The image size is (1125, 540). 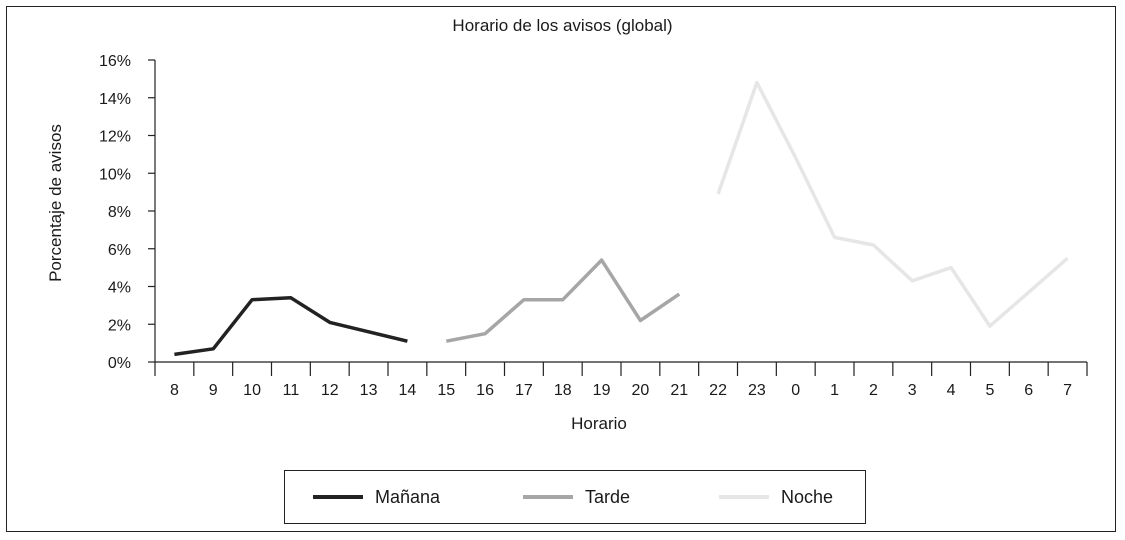 What do you see at coordinates (718, 390) in the screenshot?
I see `x-tick-label: 22` at bounding box center [718, 390].